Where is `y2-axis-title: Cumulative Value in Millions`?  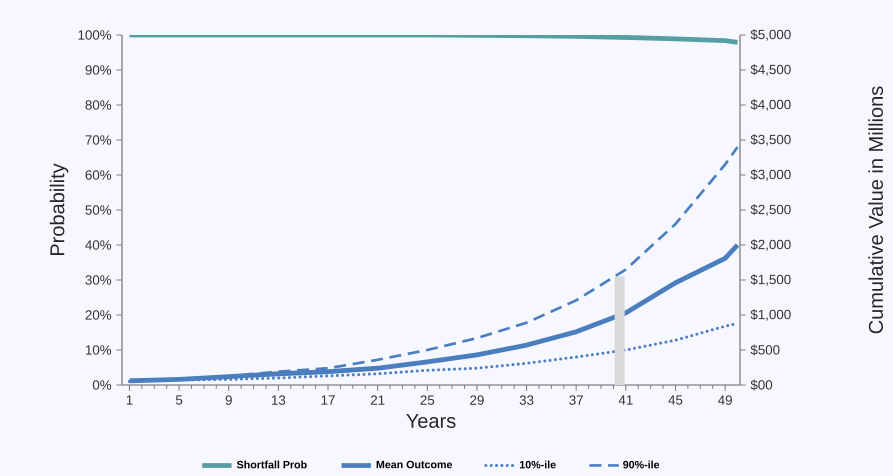 y2-axis-title: Cumulative Value in Millions is located at coordinates (875, 210).